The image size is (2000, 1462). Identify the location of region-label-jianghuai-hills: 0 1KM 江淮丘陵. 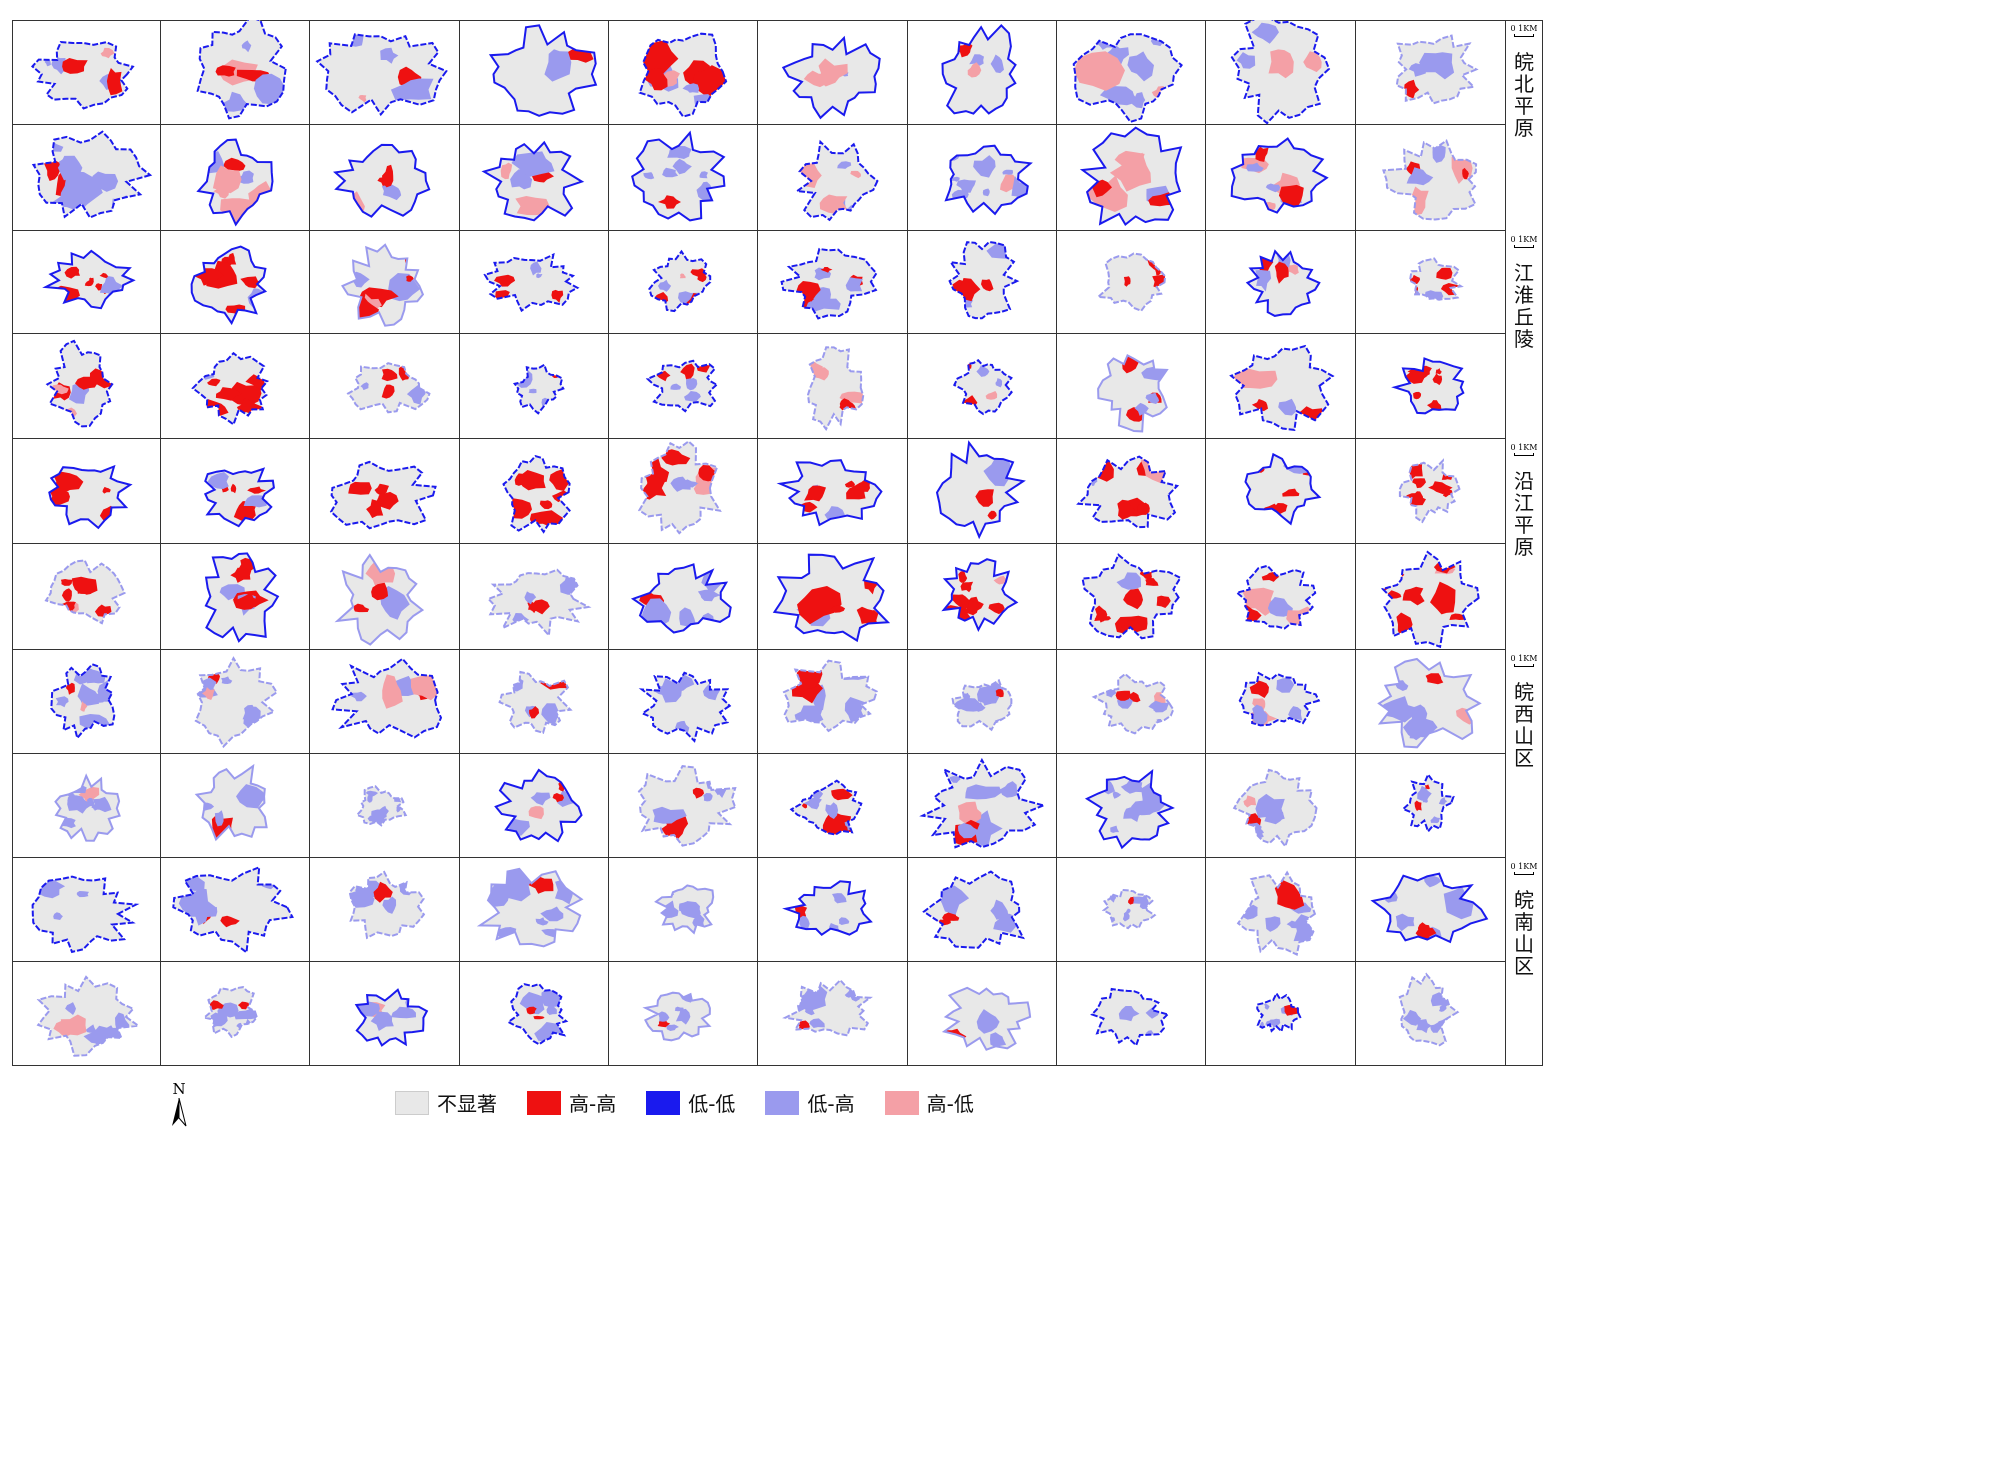
(1524, 335).